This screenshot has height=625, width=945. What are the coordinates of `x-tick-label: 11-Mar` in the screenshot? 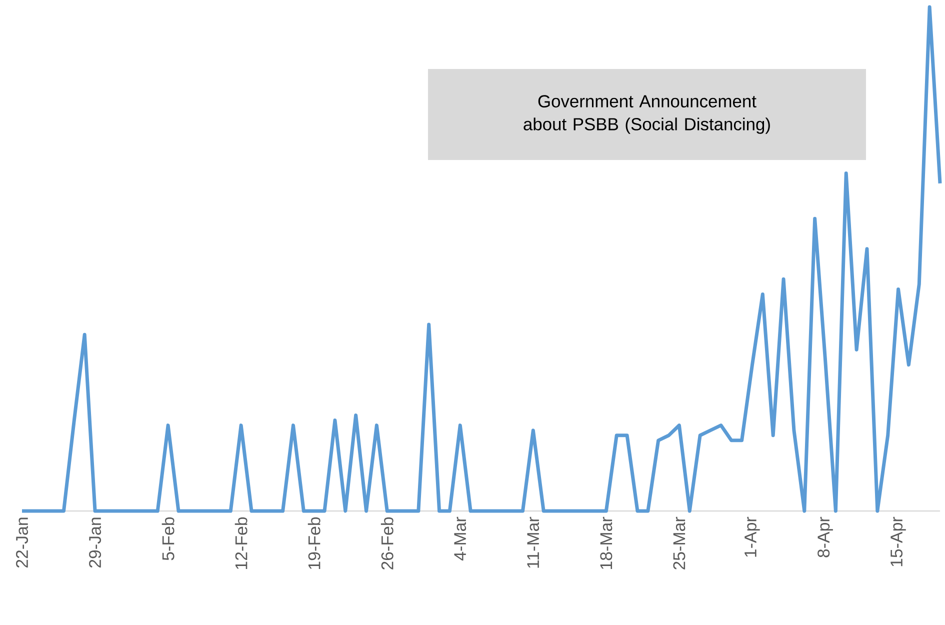 It's located at (533, 542).